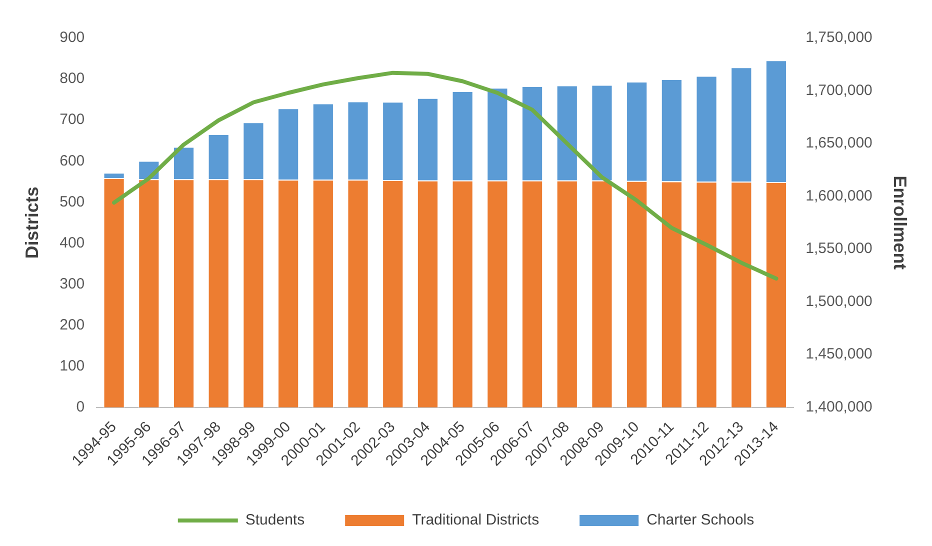  What do you see at coordinates (700, 520) in the screenshot?
I see `legend-label: Charter Schools` at bounding box center [700, 520].